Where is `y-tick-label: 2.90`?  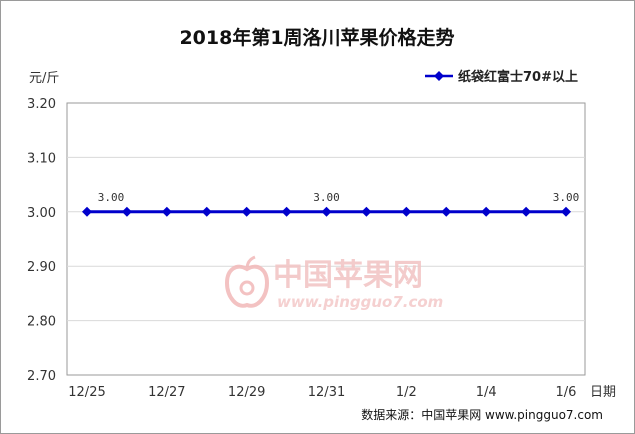
y-tick-label: 2.90 is located at coordinates (41, 267).